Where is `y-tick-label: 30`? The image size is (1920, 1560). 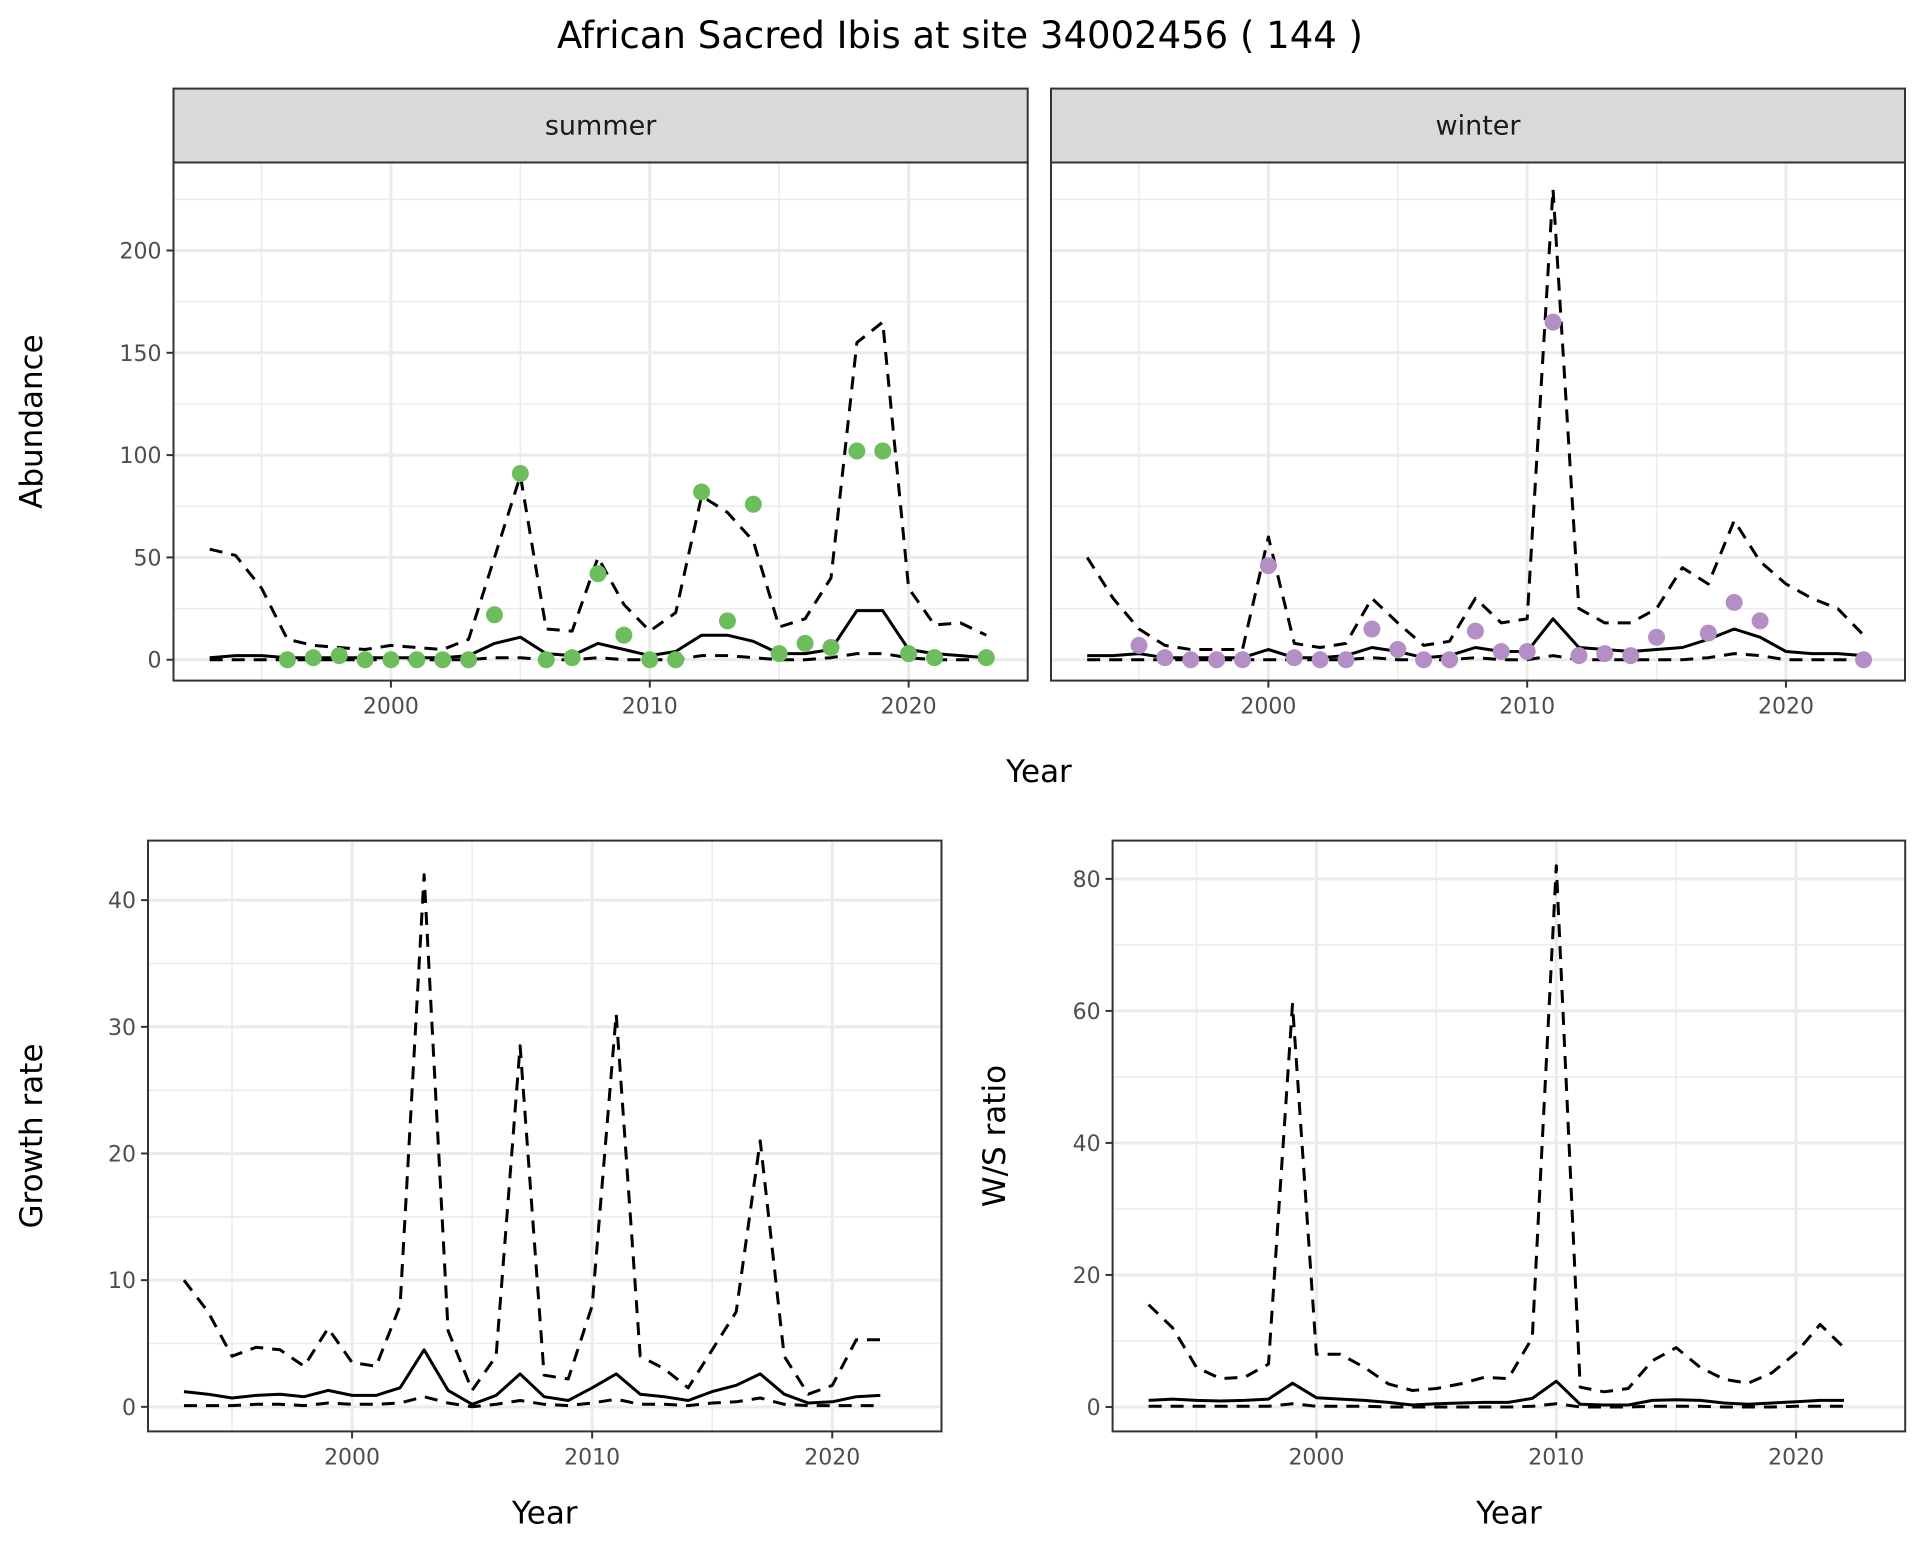
y-tick-label: 30 is located at coordinates (122, 1028).